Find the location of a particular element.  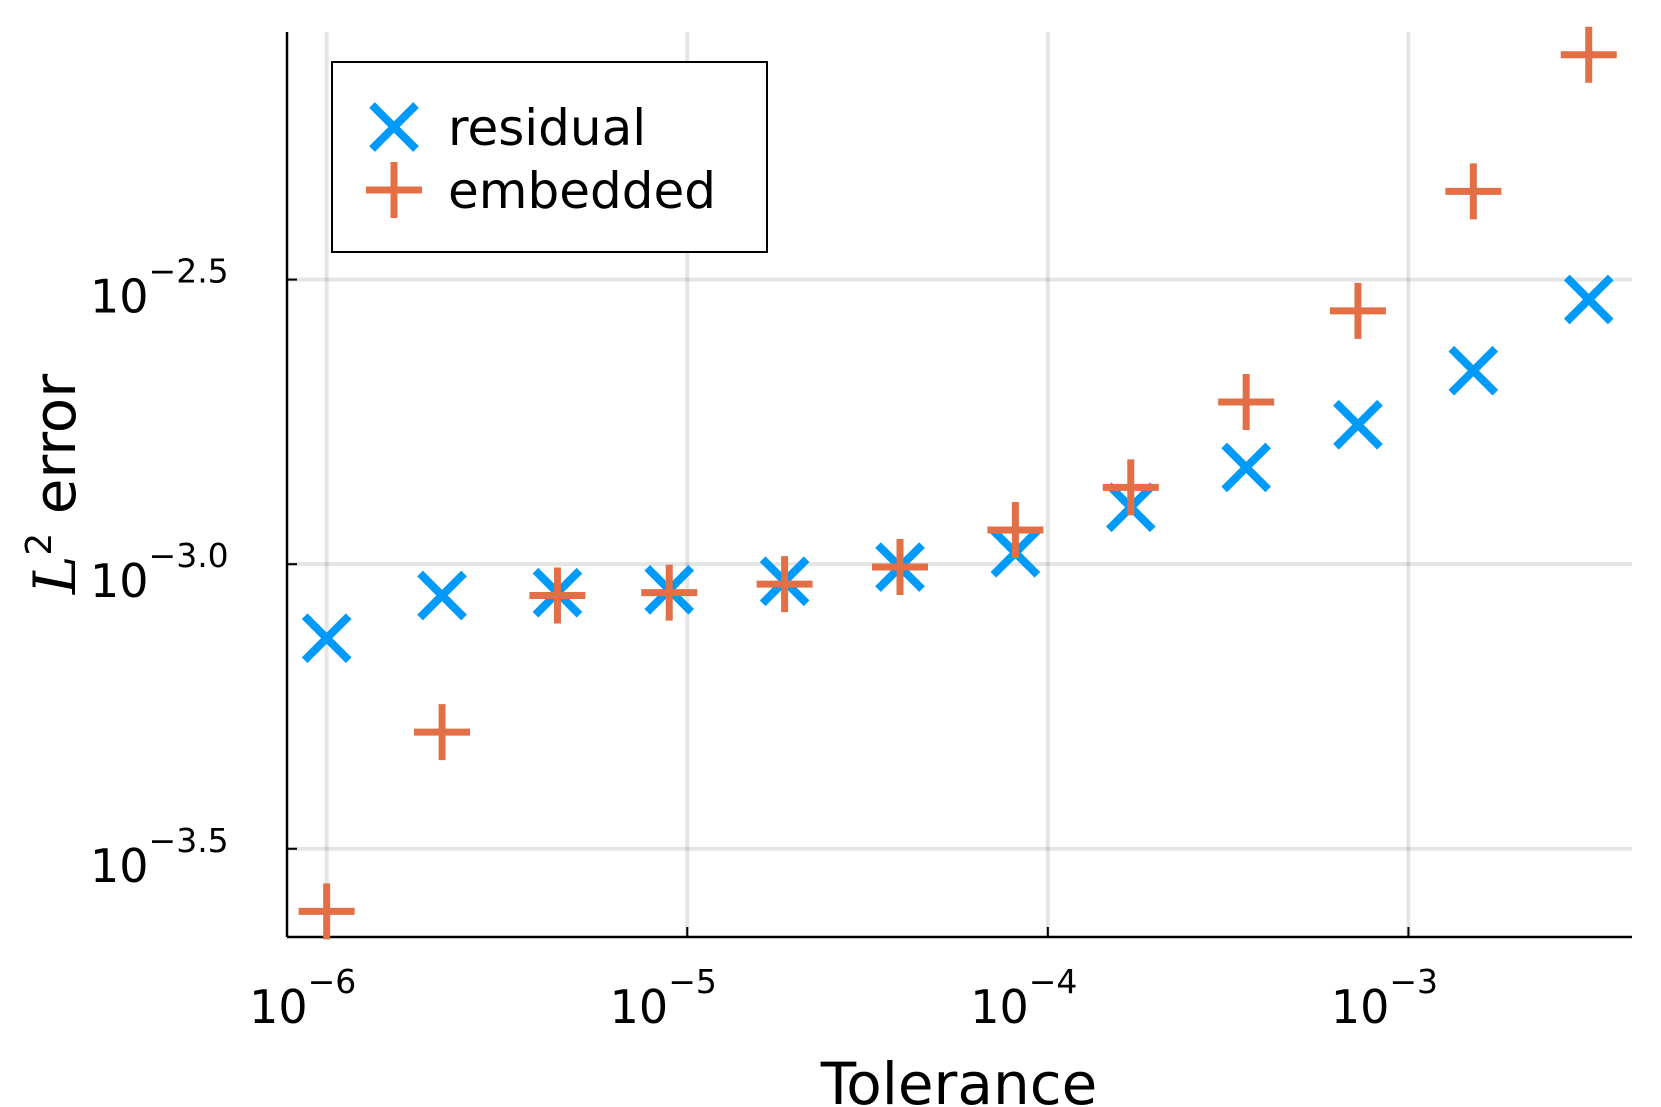

x-tick-exponent: −3 is located at coordinates (1413, 981).